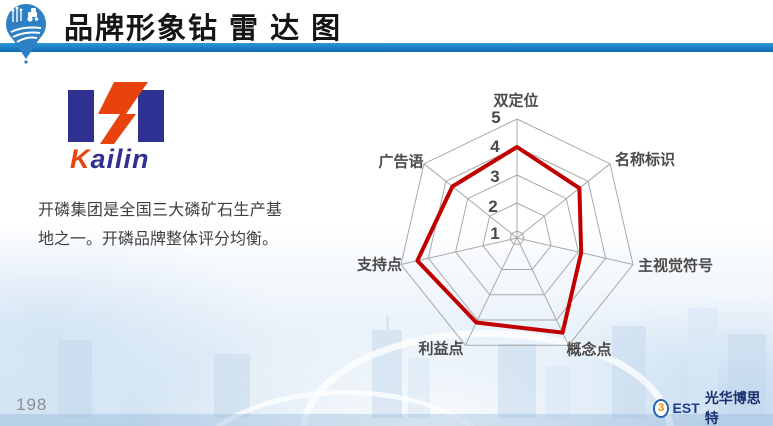  I want to click on best-logo-icon: 3, so click(661, 408).